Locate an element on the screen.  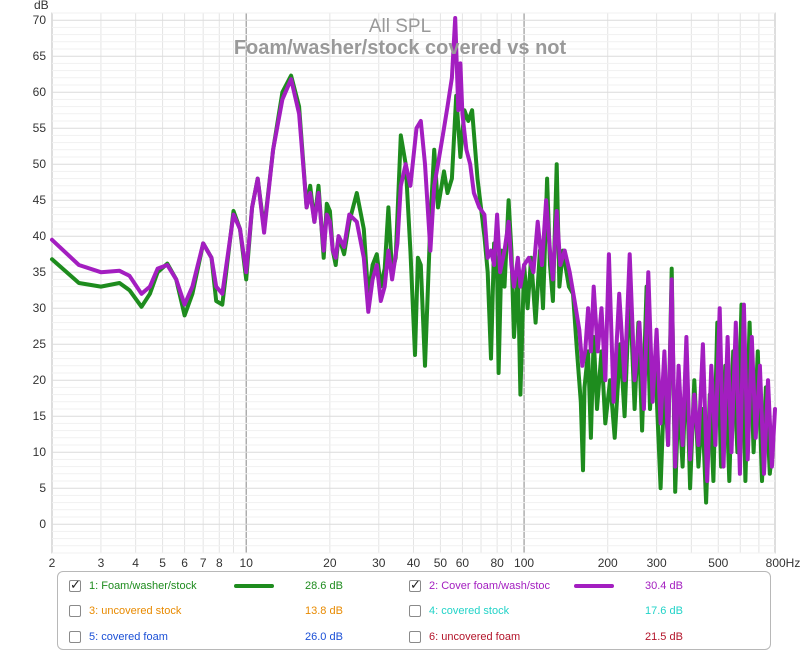
x-tick-label: 5 is located at coordinates (162, 563).